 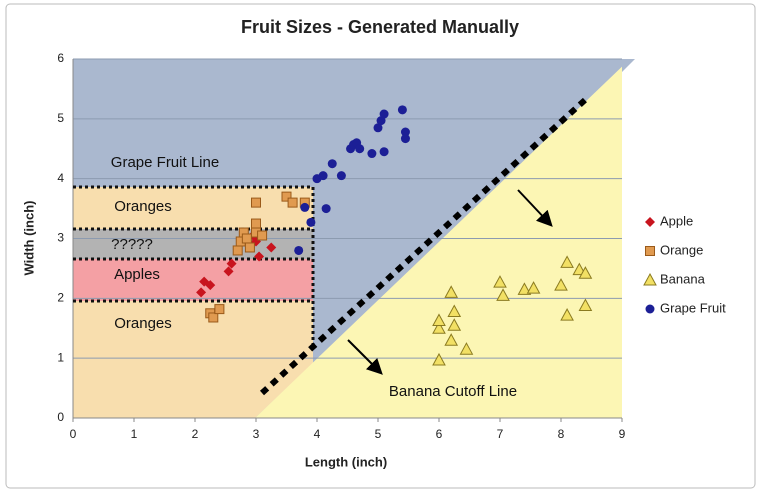 I want to click on chart-title: Fruit Sizes - Generated Manually, so click(x=380, y=27).